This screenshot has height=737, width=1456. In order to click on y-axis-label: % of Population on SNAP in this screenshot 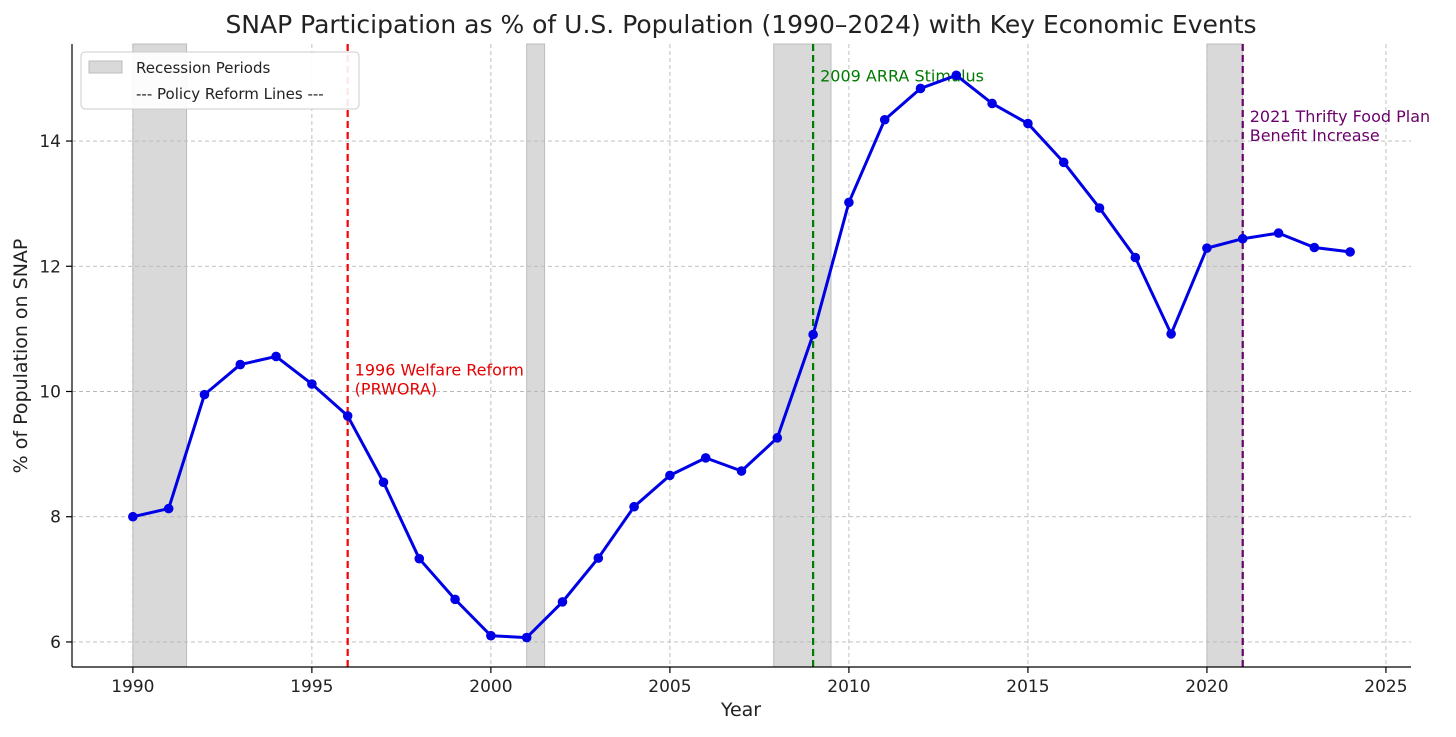, I will do `click(21, 356)`.